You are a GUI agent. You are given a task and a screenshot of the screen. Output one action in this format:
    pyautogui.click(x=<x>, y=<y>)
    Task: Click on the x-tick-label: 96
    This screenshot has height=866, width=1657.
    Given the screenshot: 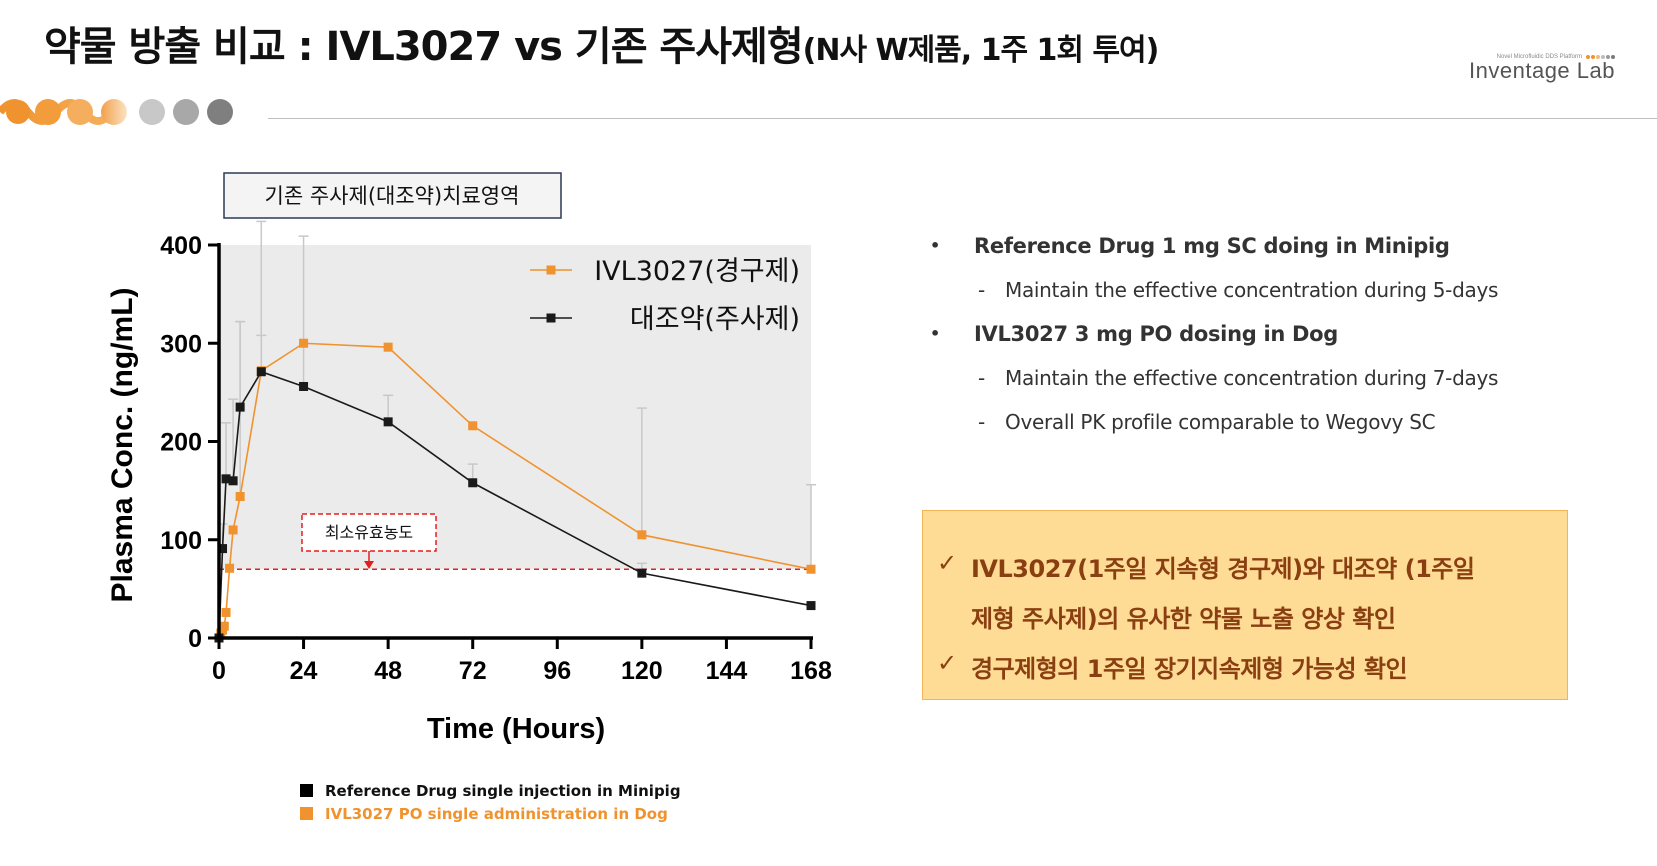 What is the action you would take?
    pyautogui.click(x=557, y=671)
    